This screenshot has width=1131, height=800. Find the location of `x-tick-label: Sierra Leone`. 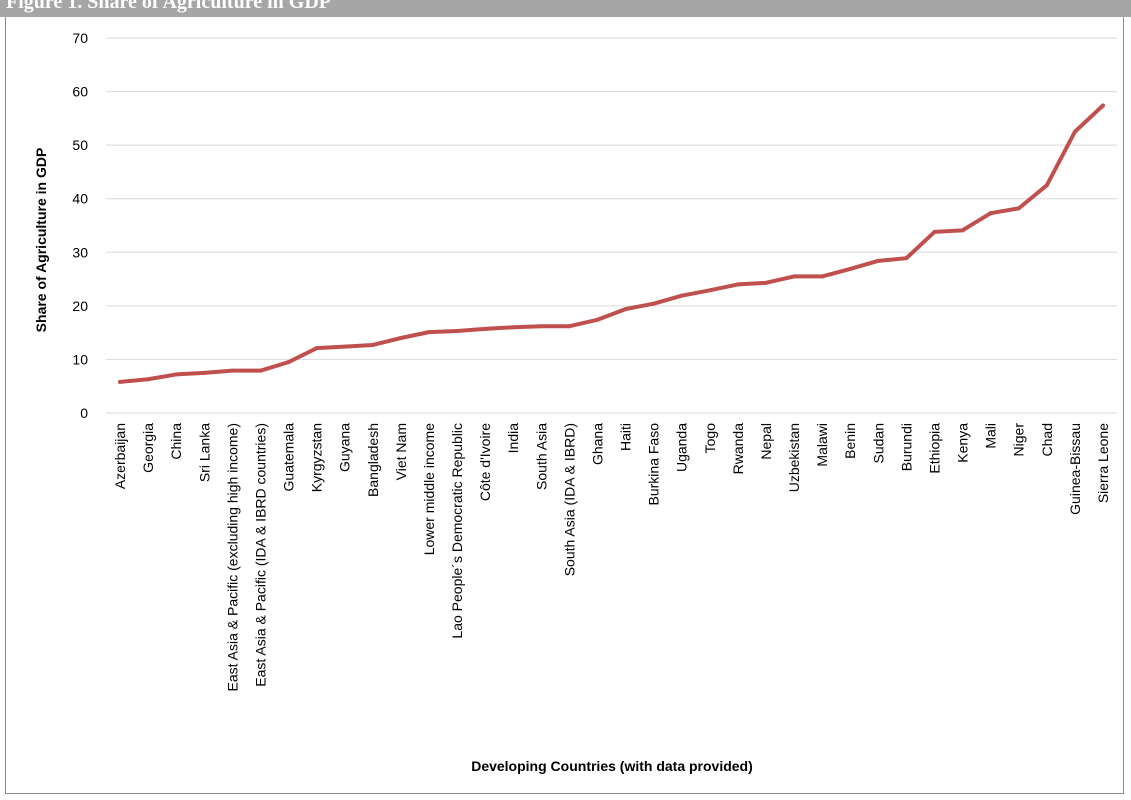

x-tick-label: Sierra Leone is located at coordinates (1103, 463).